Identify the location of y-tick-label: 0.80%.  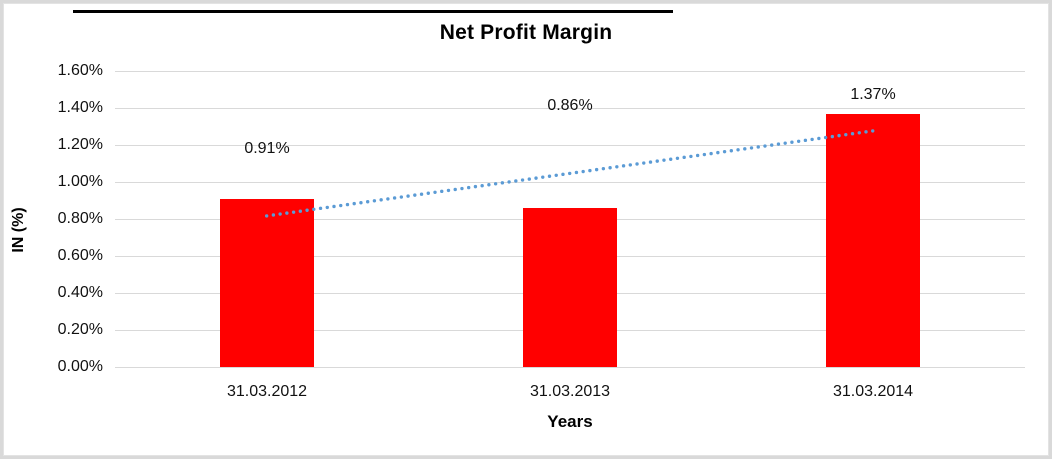
(80, 218).